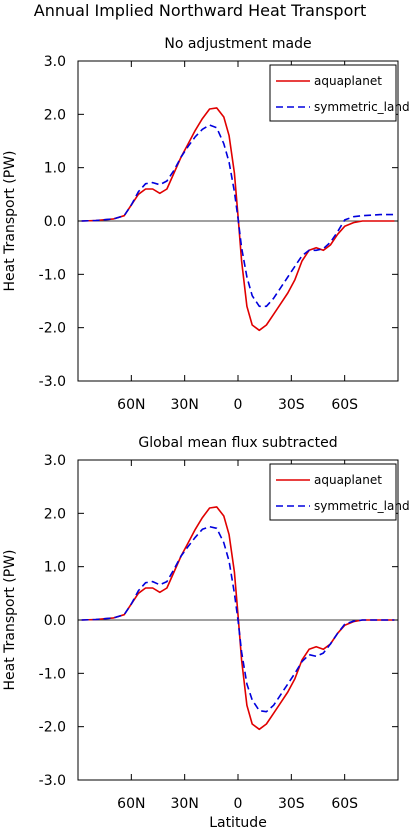  I want to click on panel-title: Global mean flux subtracted, so click(237, 443).